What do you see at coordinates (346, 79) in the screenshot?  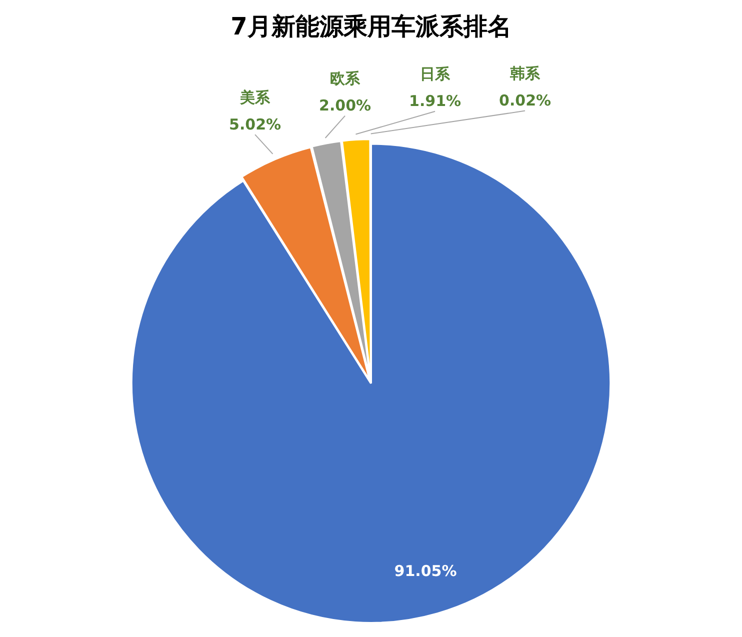 I see `slice-label: 欧系` at bounding box center [346, 79].